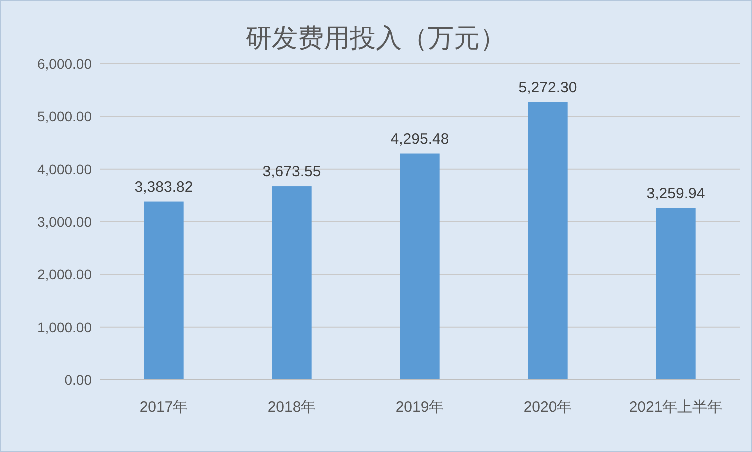 This screenshot has height=452, width=752. I want to click on y-tick-label: 5,000.00, so click(65, 116).